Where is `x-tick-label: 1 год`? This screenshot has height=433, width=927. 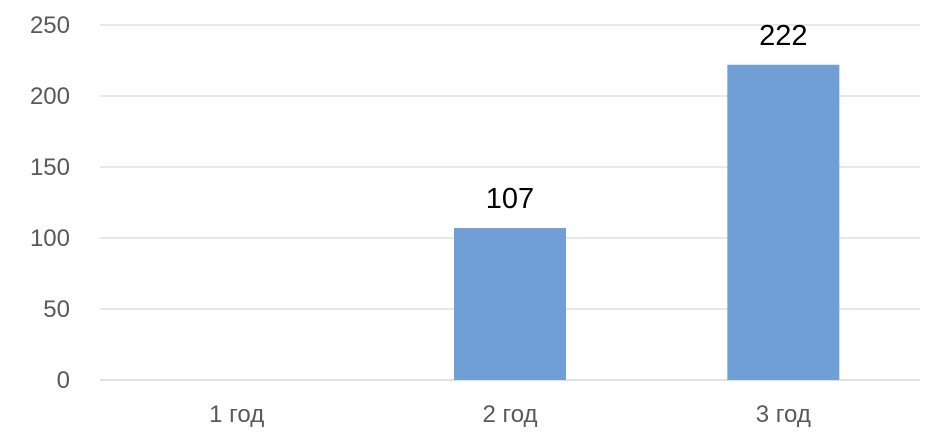
x-tick-label: 1 год is located at coordinates (236, 414).